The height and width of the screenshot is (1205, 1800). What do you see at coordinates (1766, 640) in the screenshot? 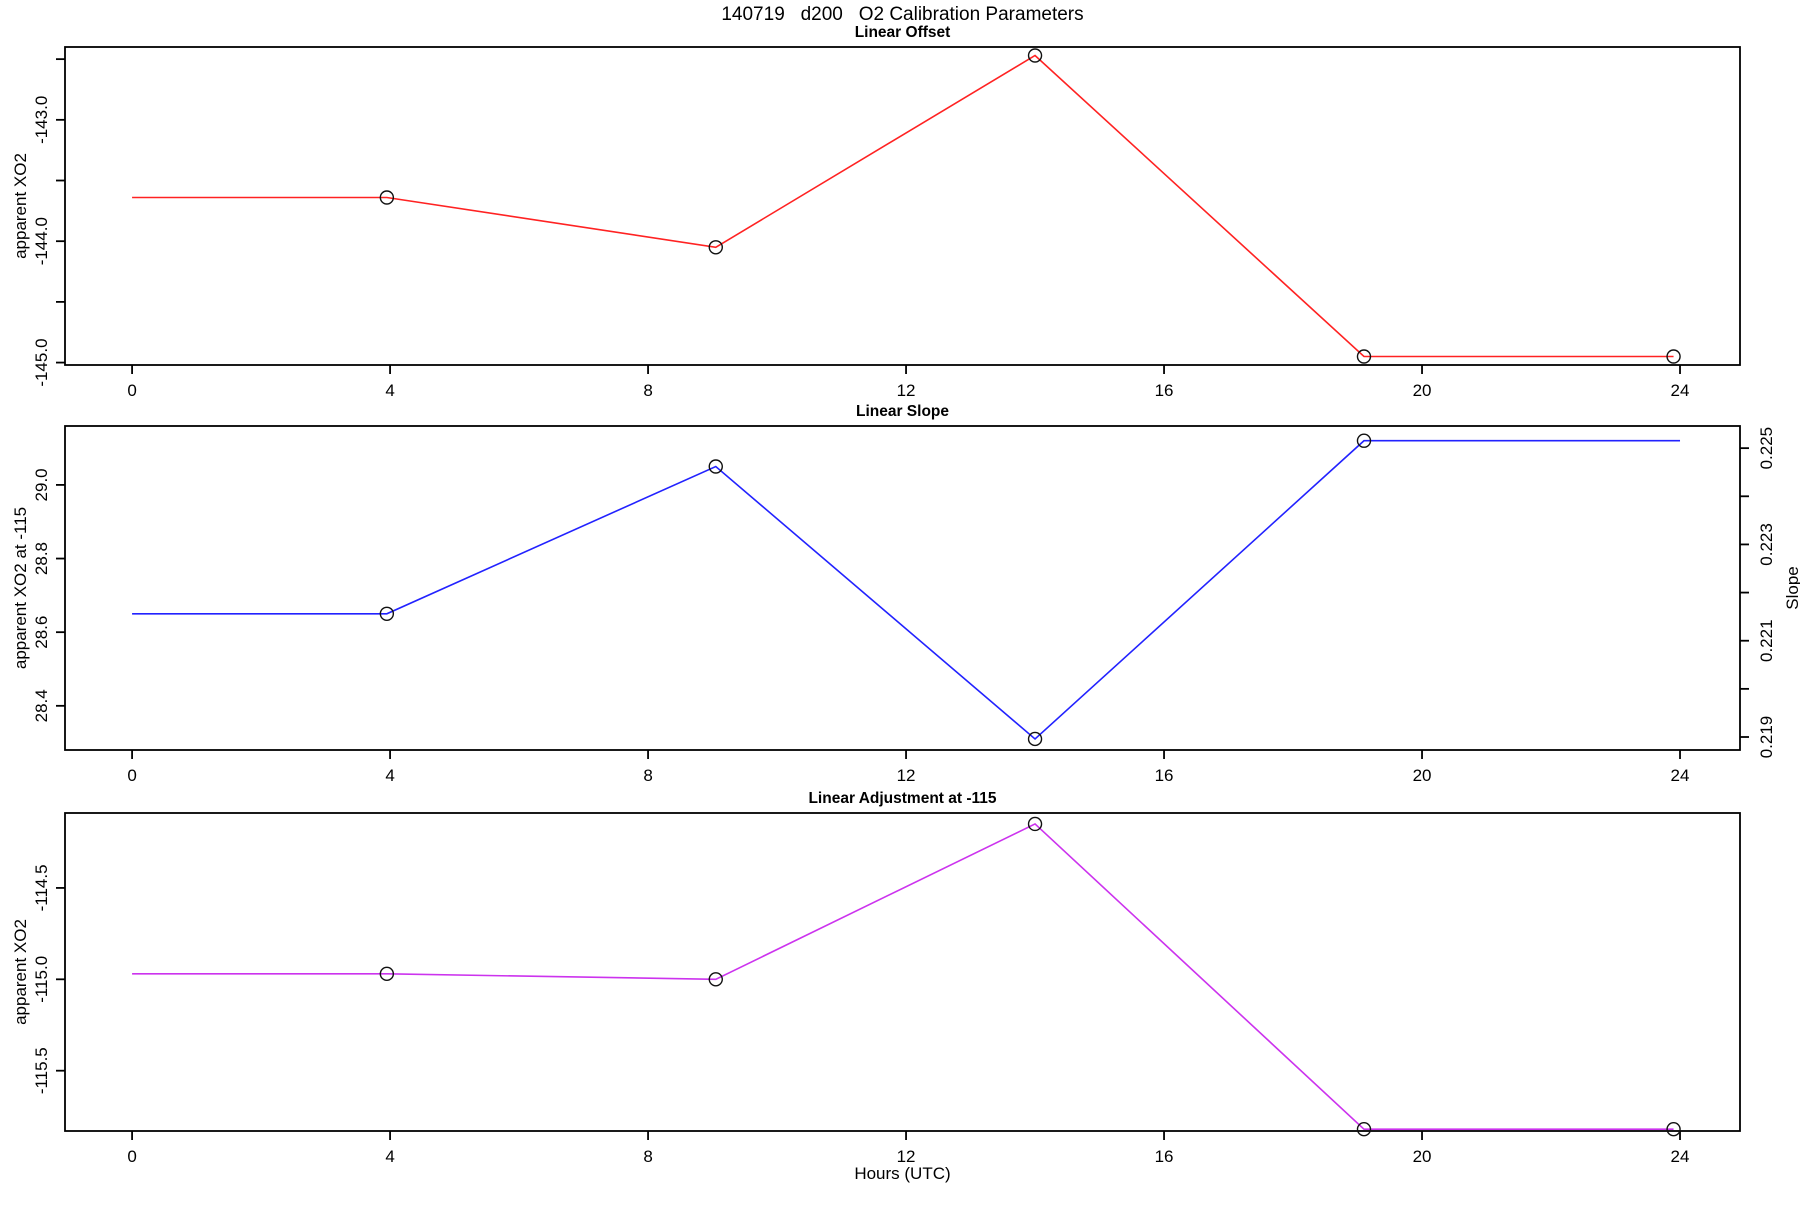
I see `y2-tick-label: 0.221` at bounding box center [1766, 640].